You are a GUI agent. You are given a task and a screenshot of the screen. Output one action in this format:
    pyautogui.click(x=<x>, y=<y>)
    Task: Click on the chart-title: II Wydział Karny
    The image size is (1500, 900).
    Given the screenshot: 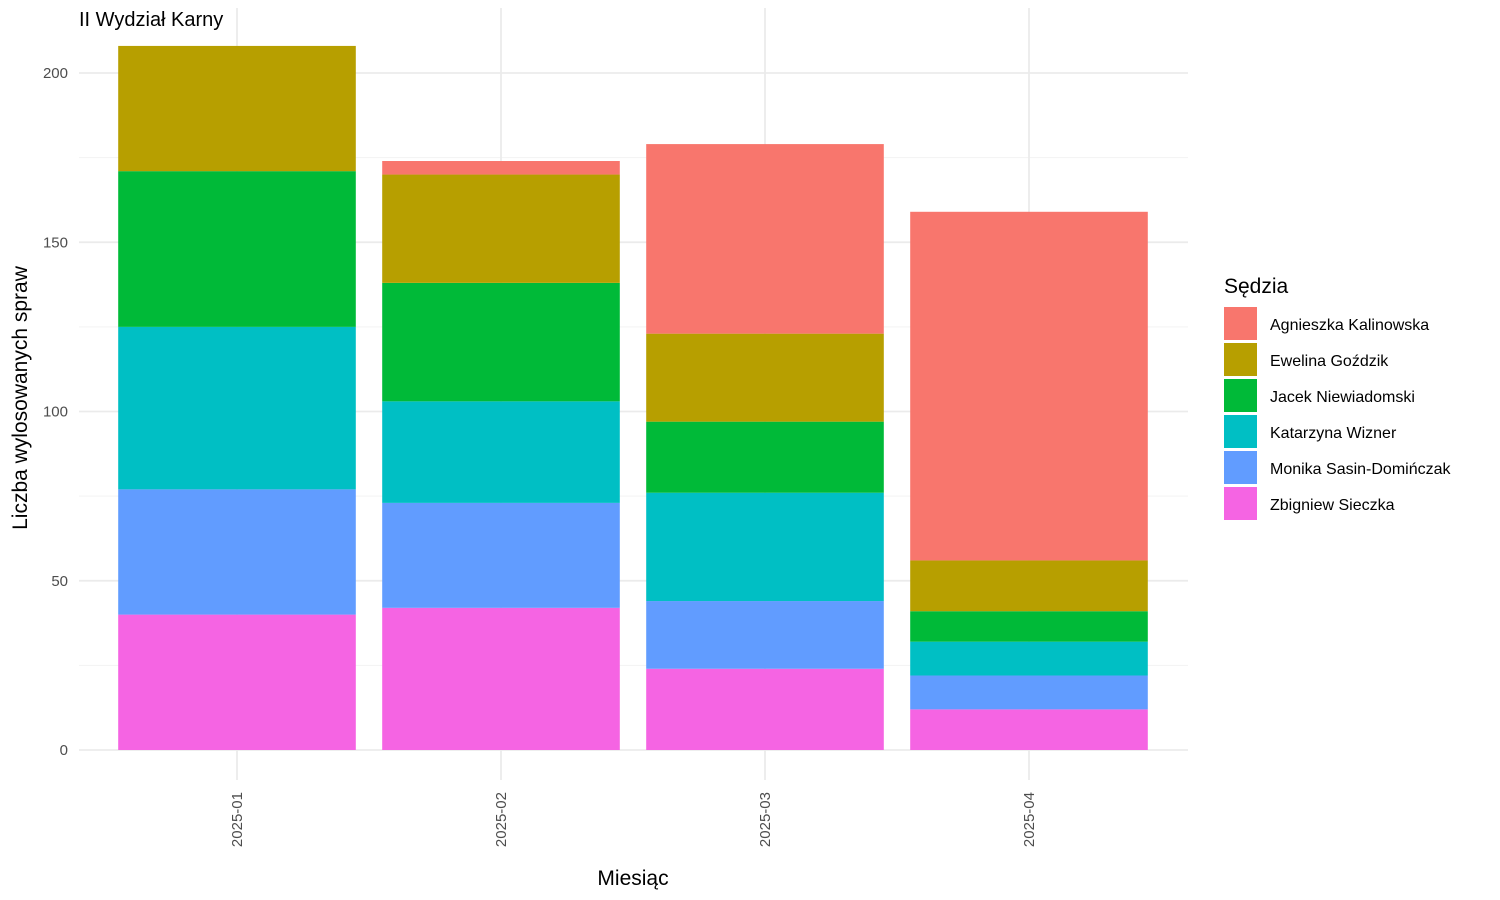 What is the action you would take?
    pyautogui.click(x=151, y=20)
    